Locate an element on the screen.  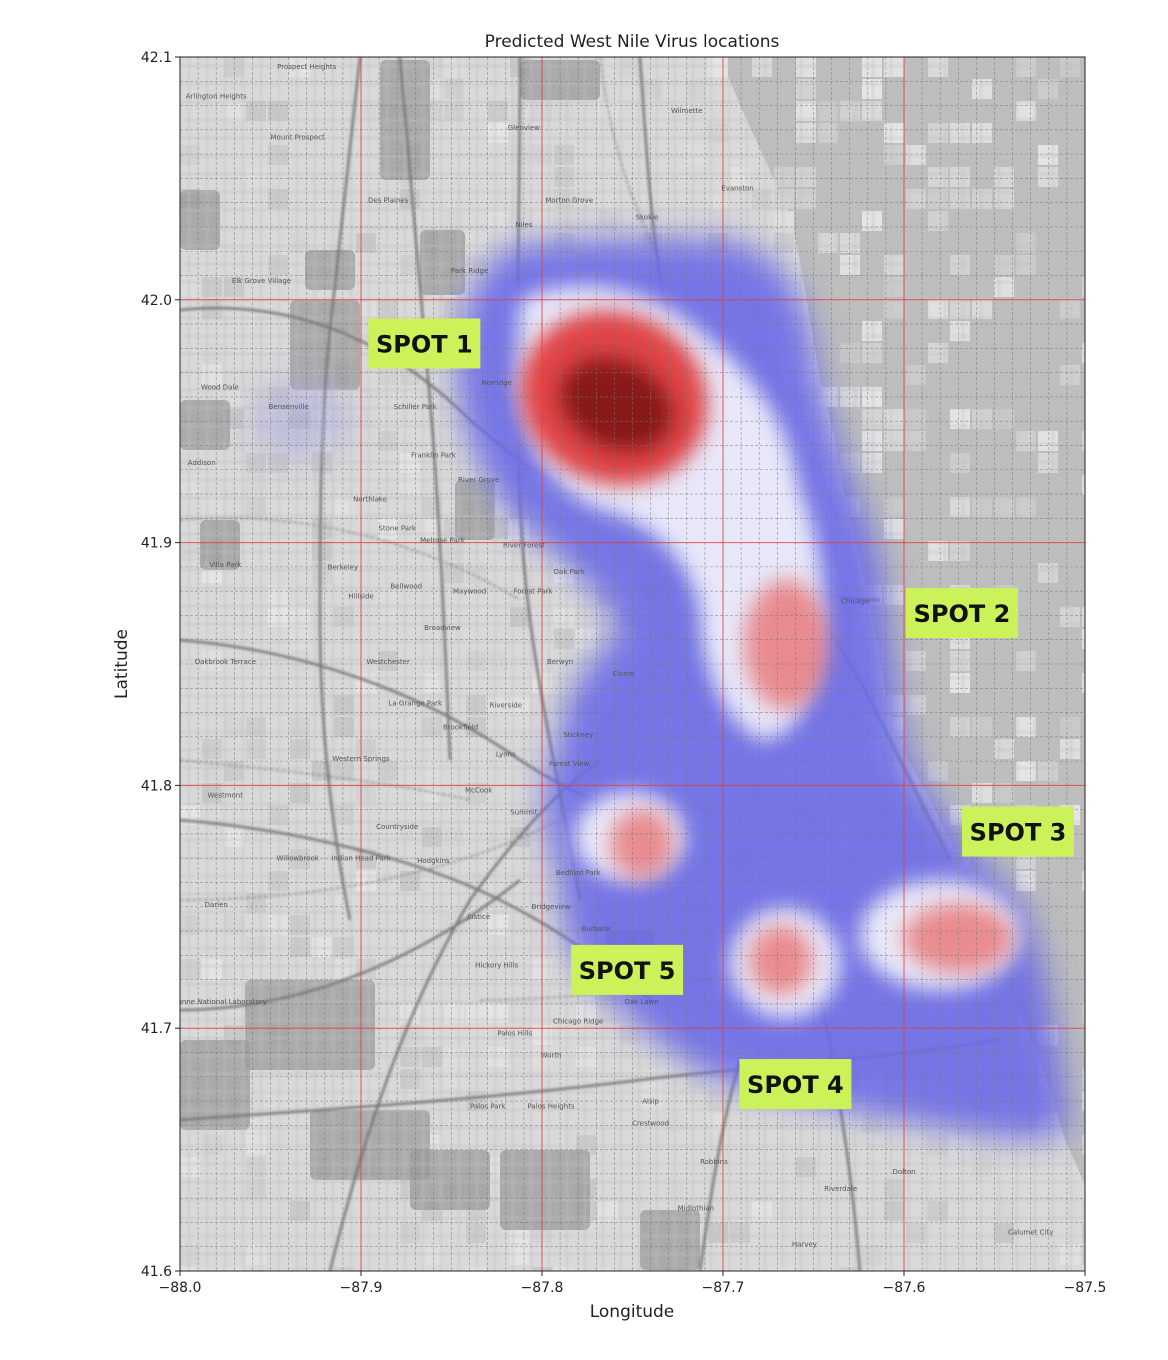
place-label: Bellwood is located at coordinates (406, 587).